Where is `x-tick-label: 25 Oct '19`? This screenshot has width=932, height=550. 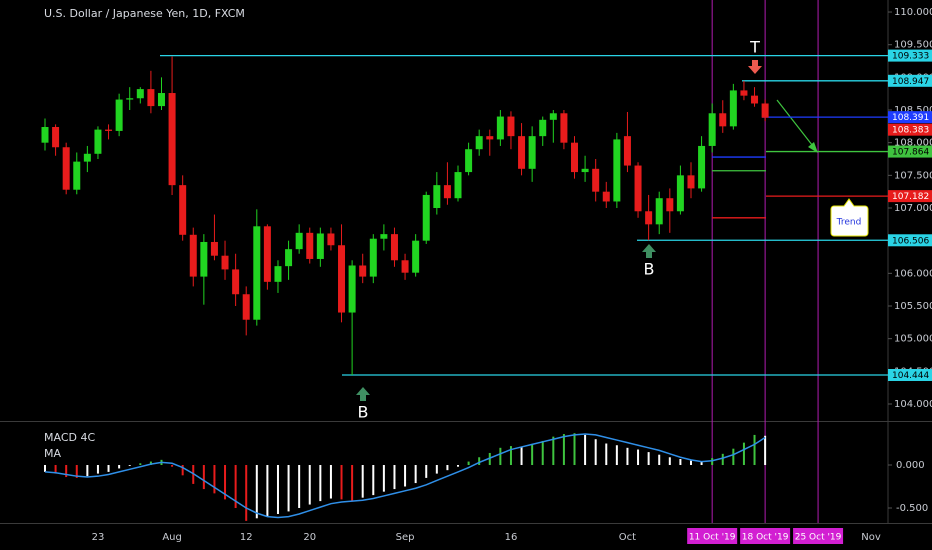 x-tick-label: 25 Oct '19 is located at coordinates (818, 538).